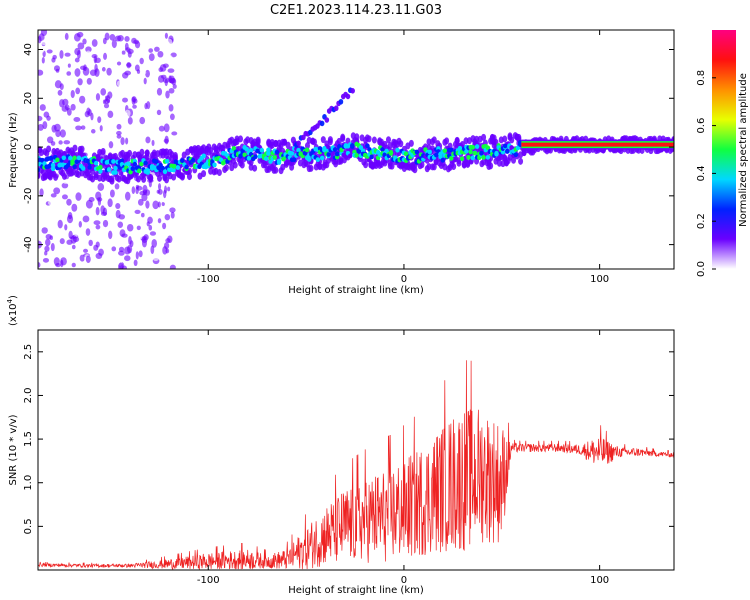  What do you see at coordinates (28, 244) in the screenshot?
I see `spectrogram-ytick-label: -40` at bounding box center [28, 244].